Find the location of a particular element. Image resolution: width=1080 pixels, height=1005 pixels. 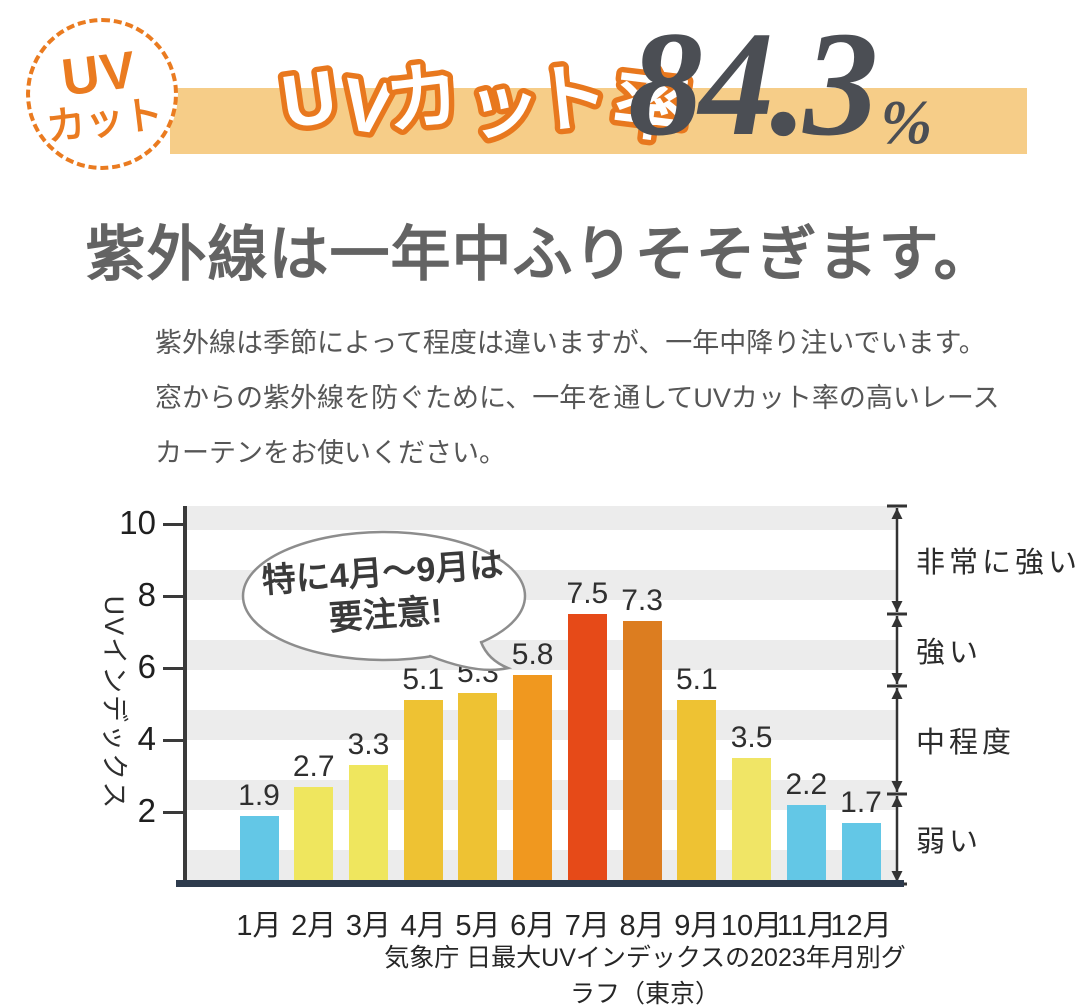

bar-value-label: 2.7 is located at coordinates (313, 766).